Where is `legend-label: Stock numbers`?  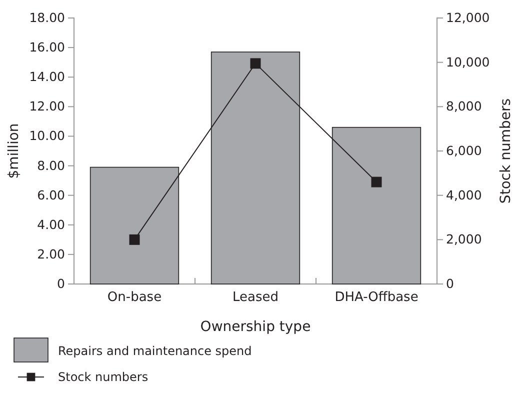
legend-label: Stock numbers is located at coordinates (103, 377).